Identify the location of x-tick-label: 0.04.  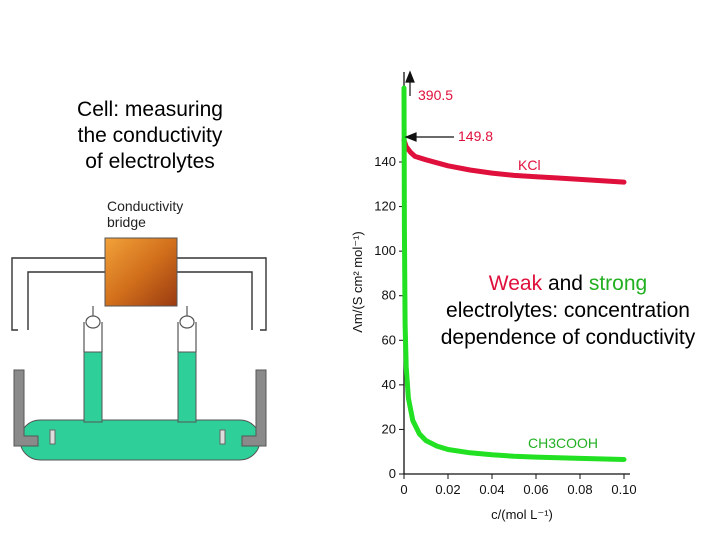
(491, 489).